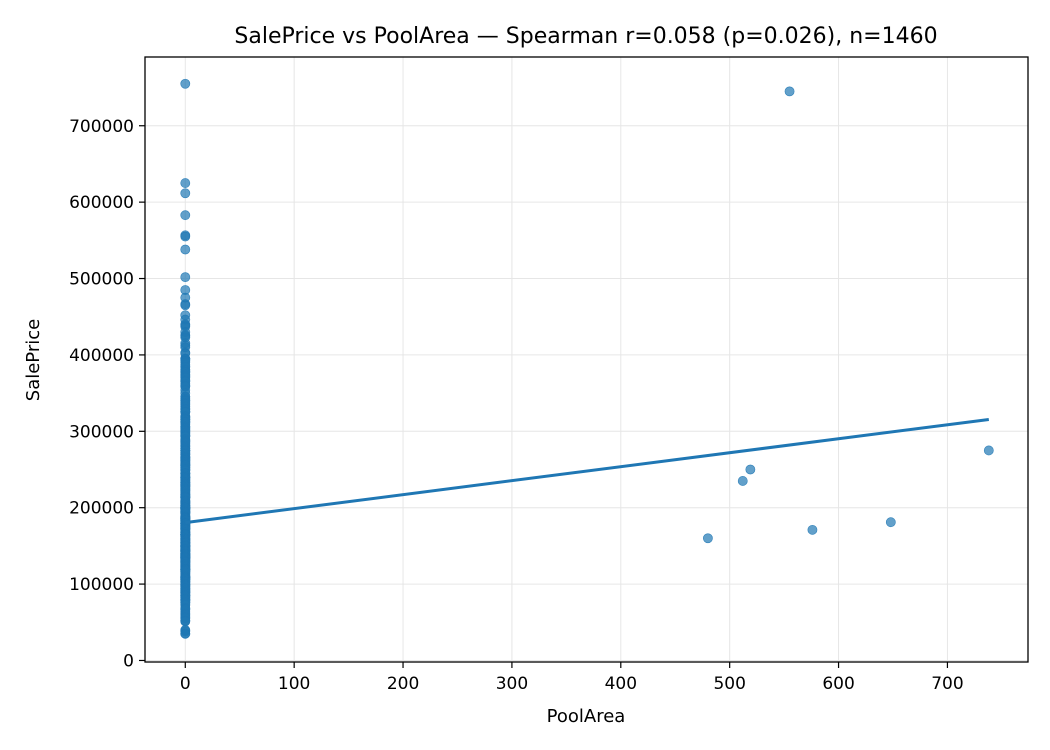 The width and height of the screenshot is (1050, 750). What do you see at coordinates (101, 432) in the screenshot?
I see `y-tick-label: 300000` at bounding box center [101, 432].